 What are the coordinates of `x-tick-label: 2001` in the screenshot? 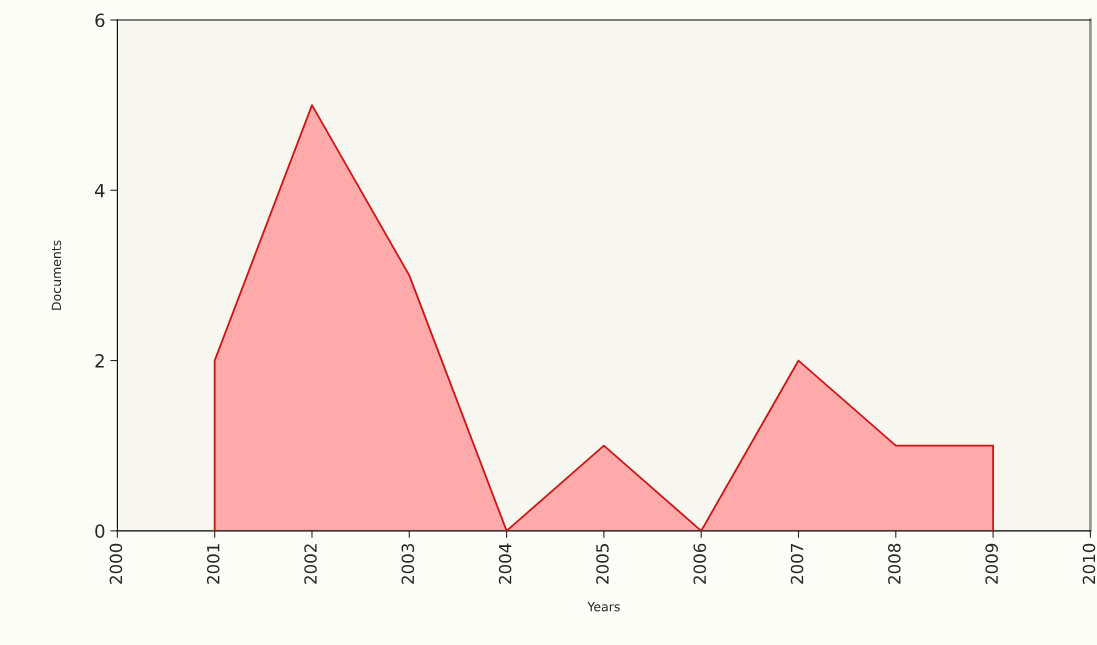 It's located at (213, 564).